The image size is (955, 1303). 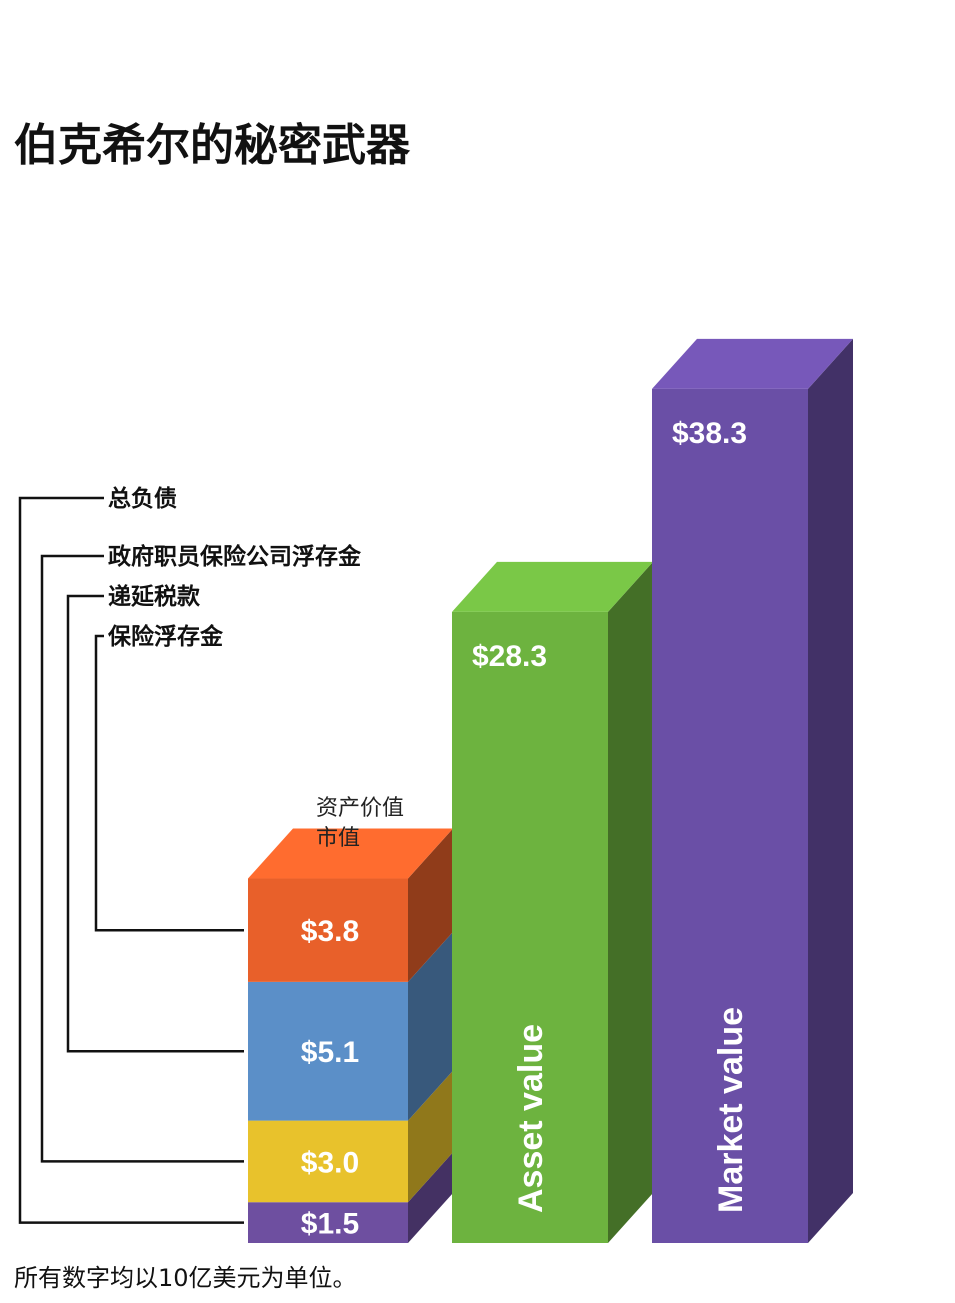 I want to click on legend-geico-float-label: 政府职员保险公司浮存金, so click(x=235, y=556).